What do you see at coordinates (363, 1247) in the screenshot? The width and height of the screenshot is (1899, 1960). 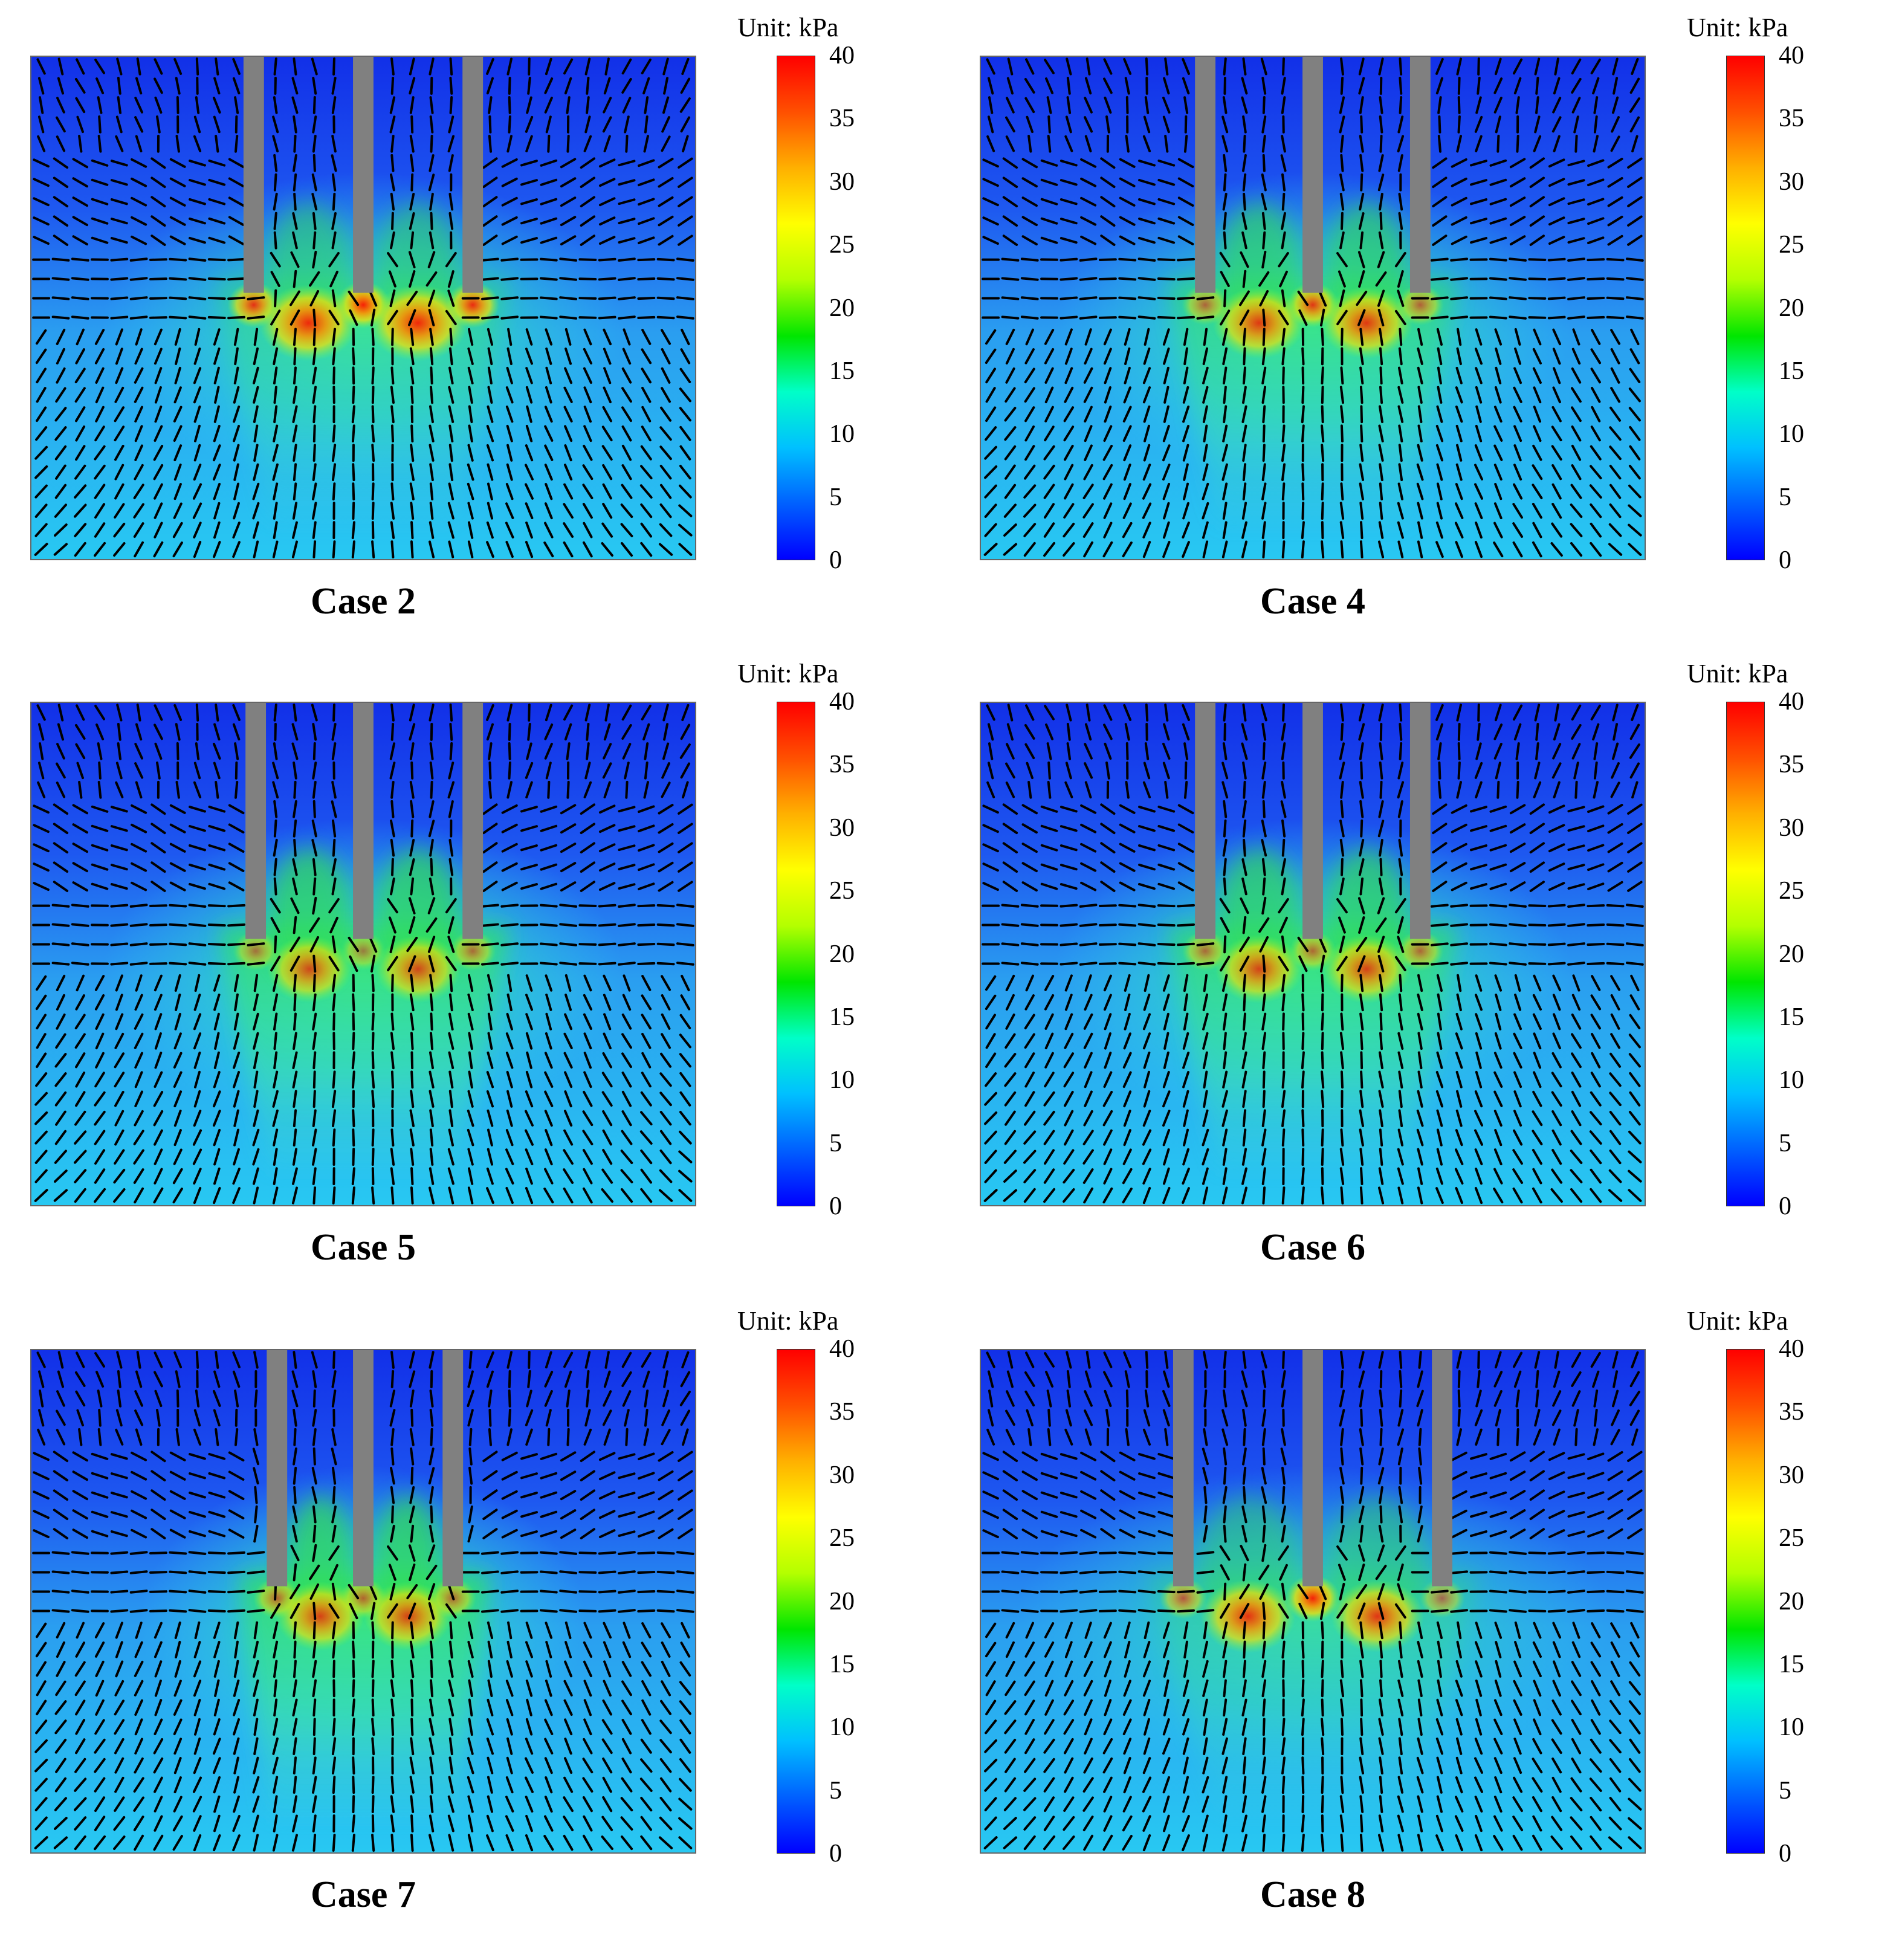 I see `case-label: Case 5` at bounding box center [363, 1247].